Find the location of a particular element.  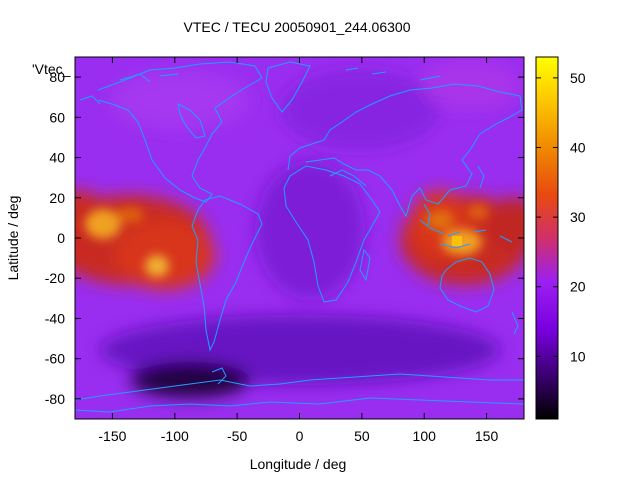

x-tick-label: -50 is located at coordinates (237, 436).